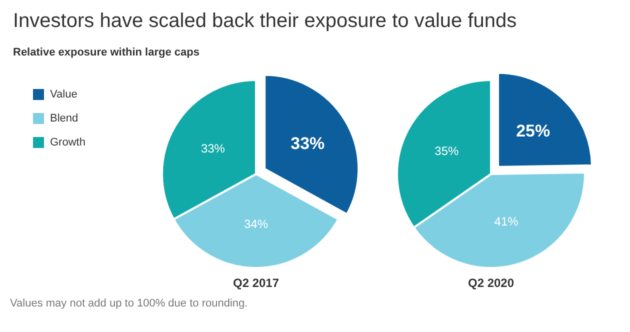  I want to click on data-label: 35%, so click(447, 151).